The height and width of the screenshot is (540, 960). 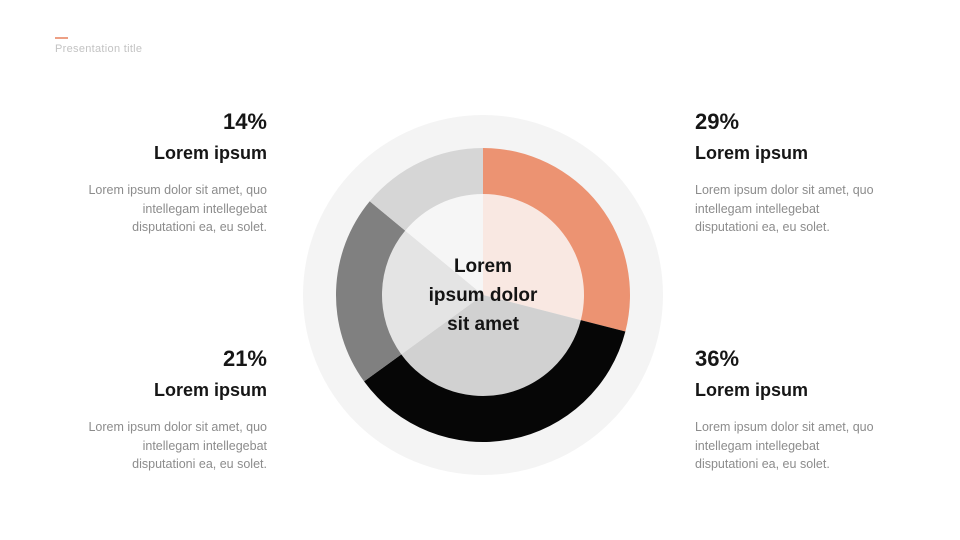 I want to click on chart-center-label: Lorem ipsum dolor sit amet, so click(x=483, y=295).